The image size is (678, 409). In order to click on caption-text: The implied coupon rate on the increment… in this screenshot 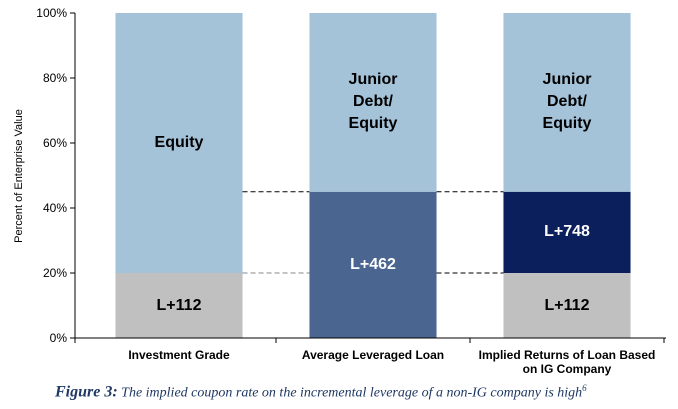, I will do `click(352, 393)`.